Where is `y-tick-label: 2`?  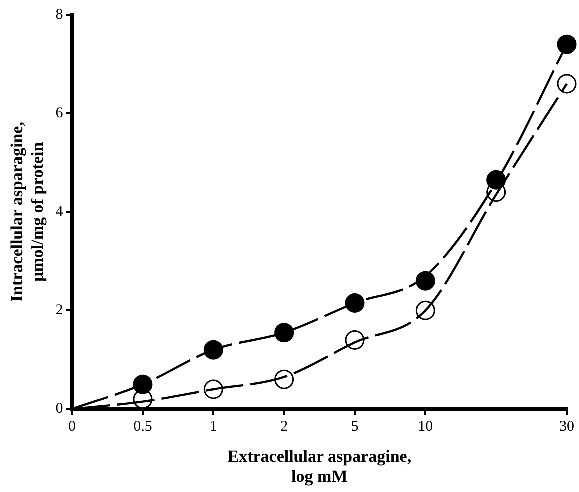
y-tick-label: 2 is located at coordinates (60, 310).